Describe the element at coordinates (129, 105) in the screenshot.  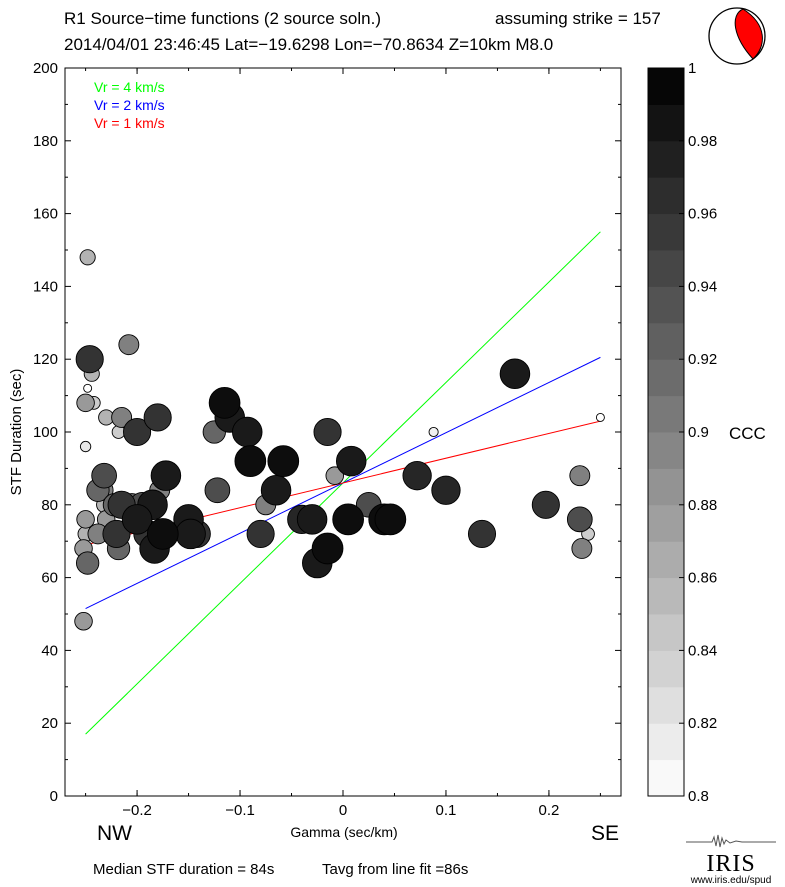
I see `legend: Vr = 4 km/s Vr = 2 km/s Vr = 1 km/s` at that location.